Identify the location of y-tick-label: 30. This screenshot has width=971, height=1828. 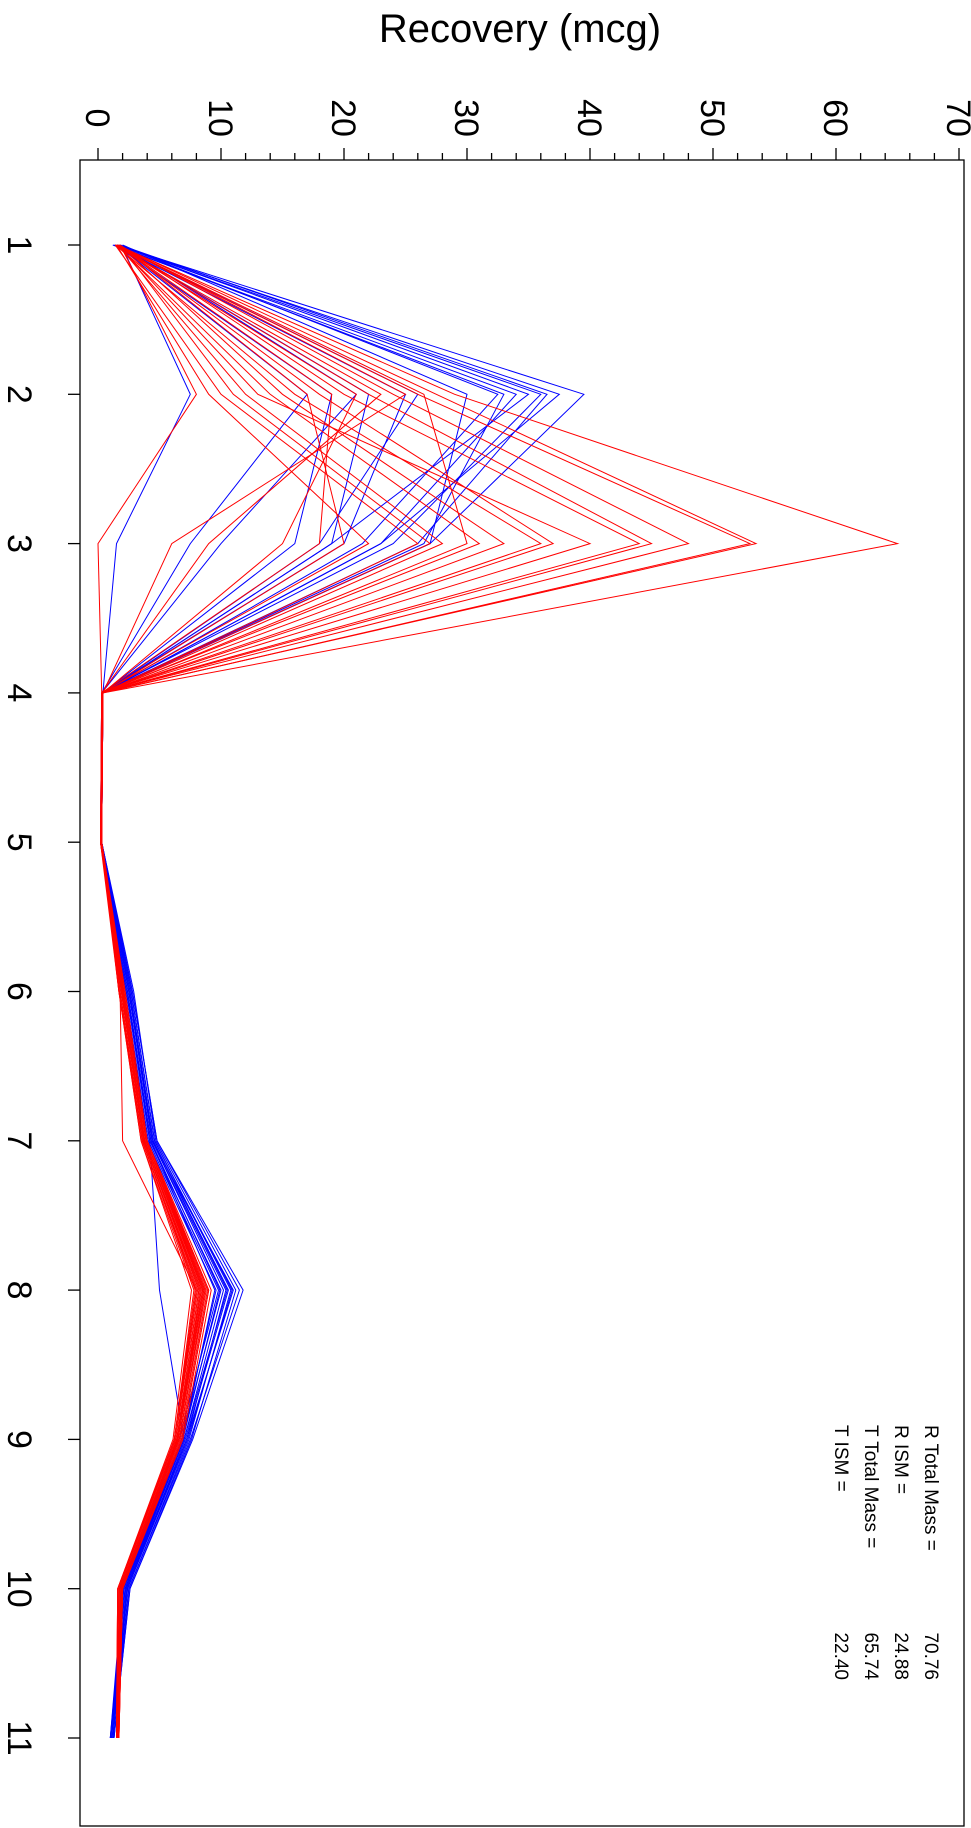
(466, 118).